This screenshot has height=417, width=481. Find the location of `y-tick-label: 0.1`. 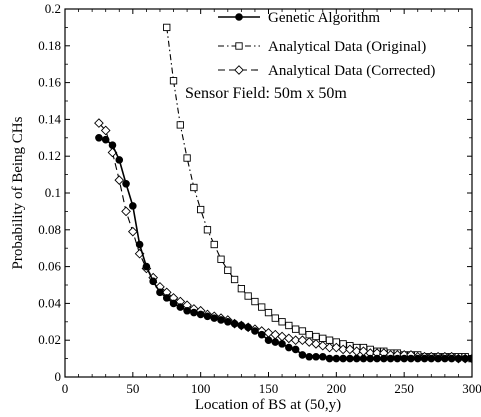

y-tick-label: 0.1 is located at coordinates (53, 192).